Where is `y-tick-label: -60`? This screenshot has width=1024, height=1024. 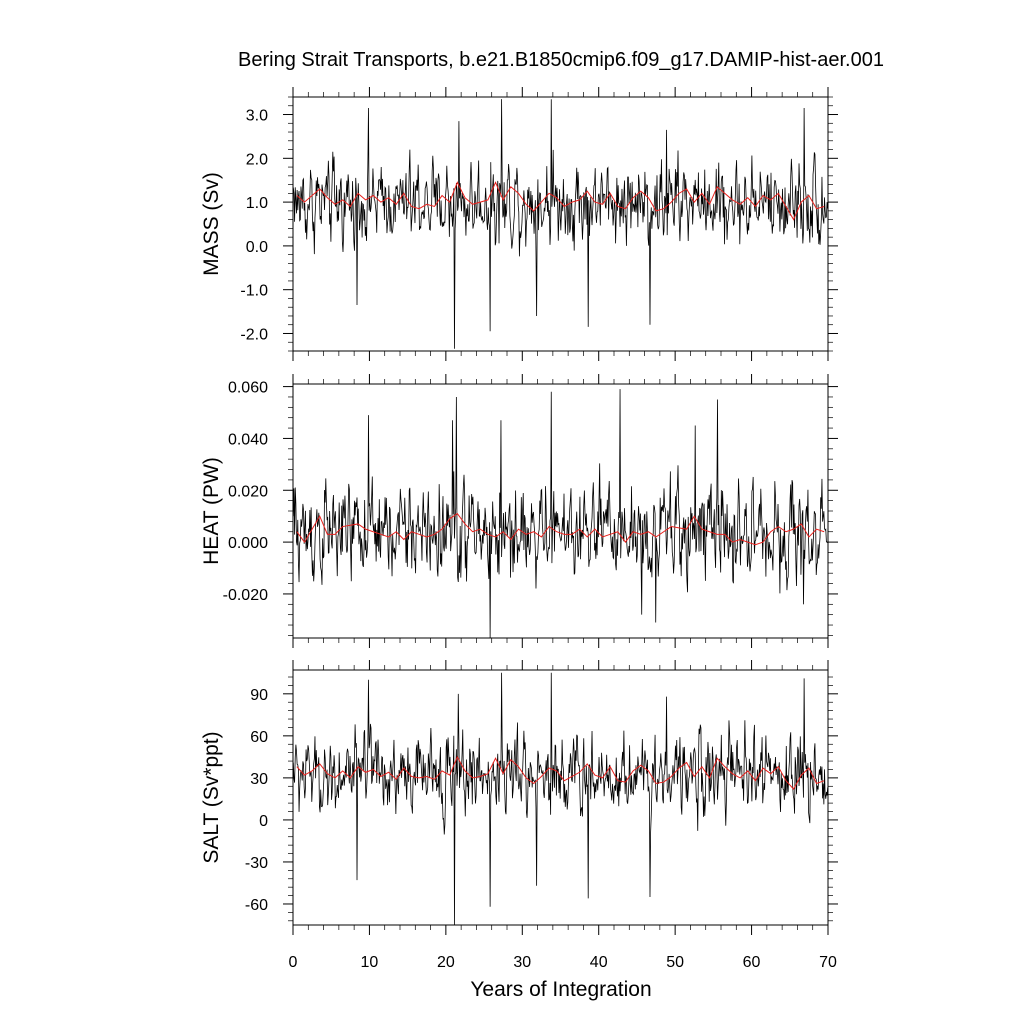 y-tick-label: -60 is located at coordinates (256, 905).